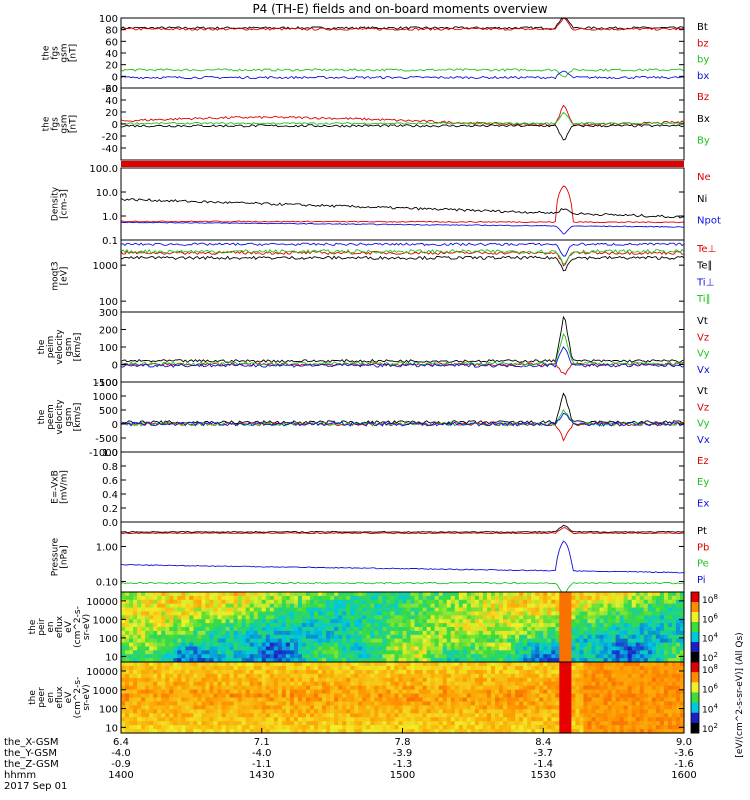 The image size is (750, 800). I want to click on legend-entry: Pt, so click(702, 531).